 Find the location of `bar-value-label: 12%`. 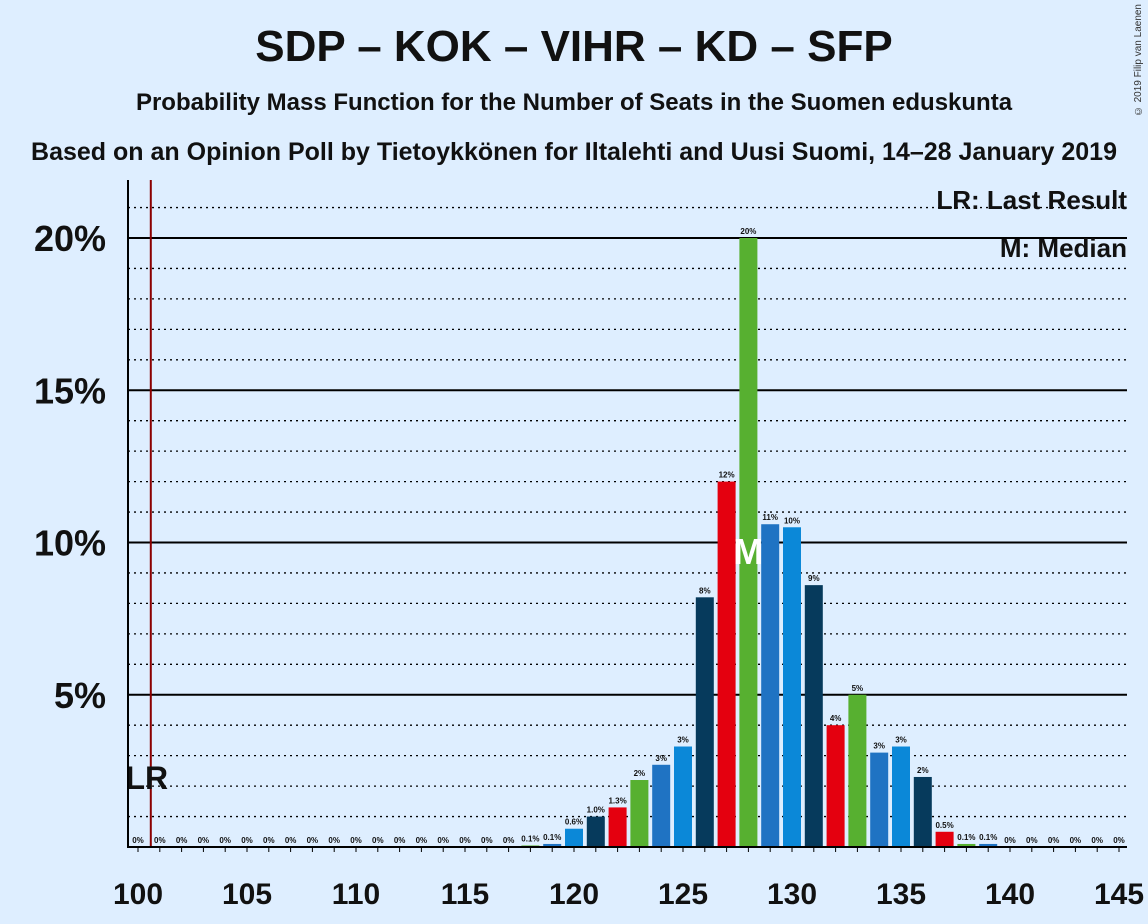

bar-value-label: 12% is located at coordinates (727, 475).